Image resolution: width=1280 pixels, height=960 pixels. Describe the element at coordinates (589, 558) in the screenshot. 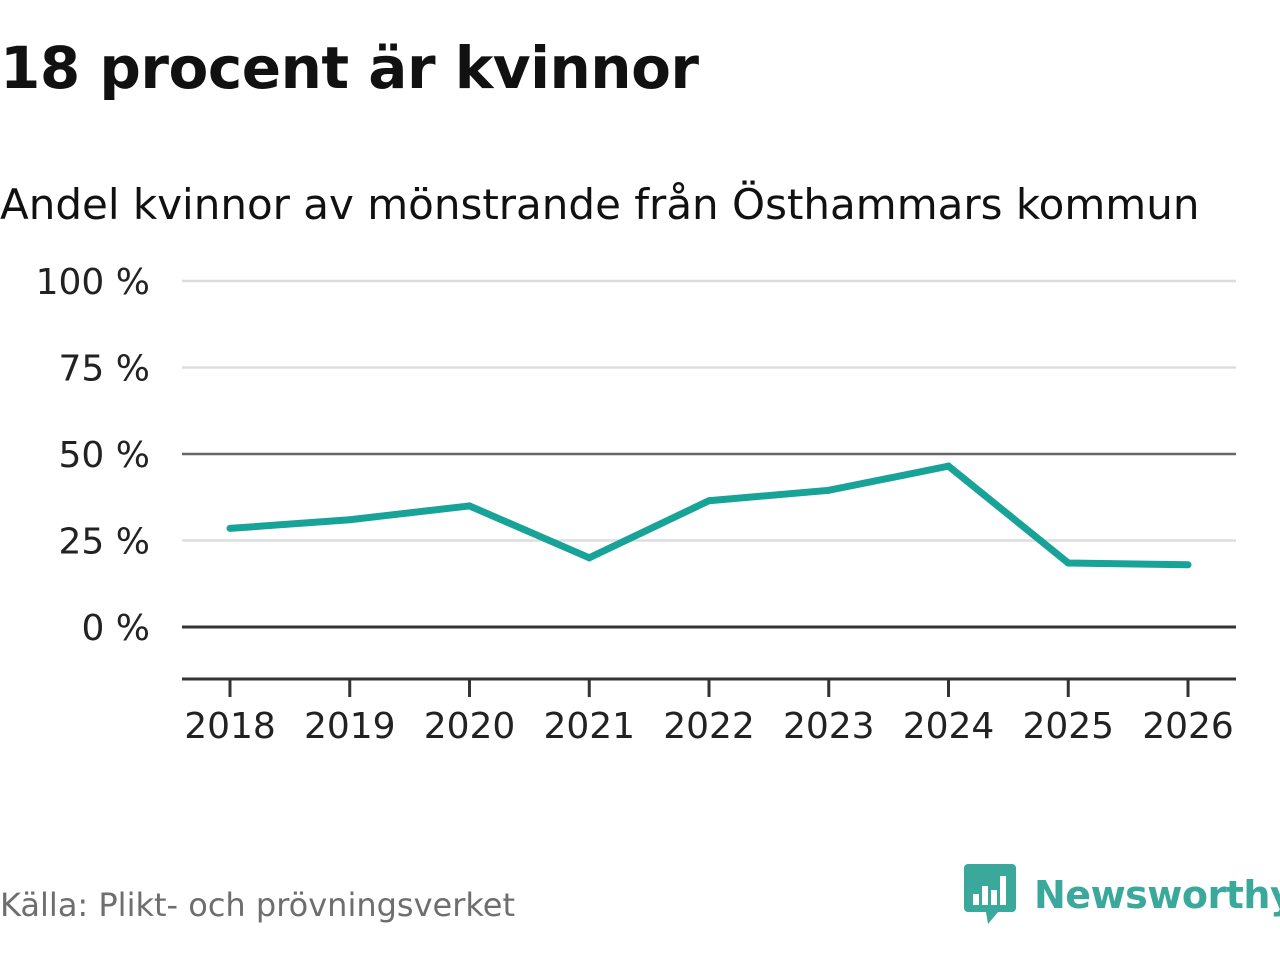

I see `data-point-2021` at that location.